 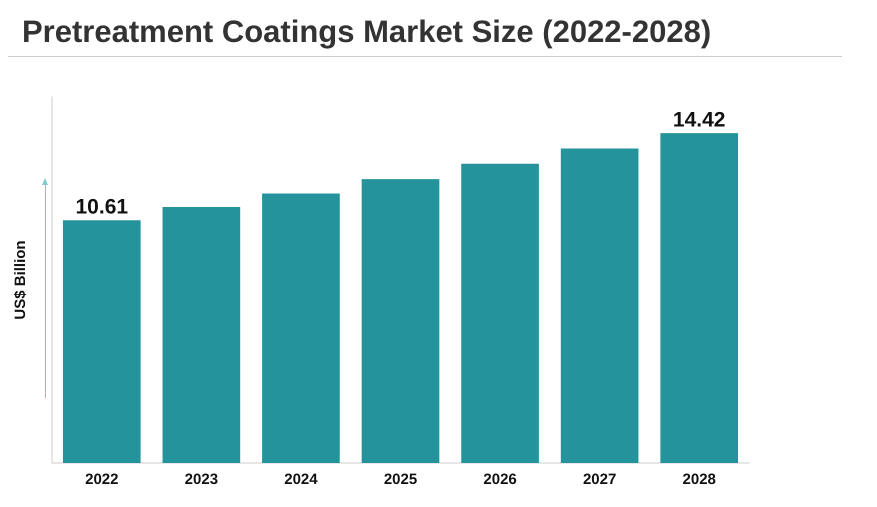 What do you see at coordinates (101, 479) in the screenshot?
I see `x-tick-label: 2022` at bounding box center [101, 479].